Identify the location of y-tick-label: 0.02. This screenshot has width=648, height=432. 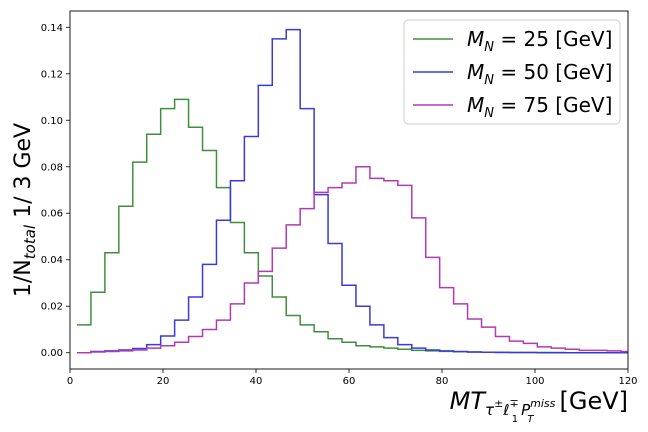
(52, 307).